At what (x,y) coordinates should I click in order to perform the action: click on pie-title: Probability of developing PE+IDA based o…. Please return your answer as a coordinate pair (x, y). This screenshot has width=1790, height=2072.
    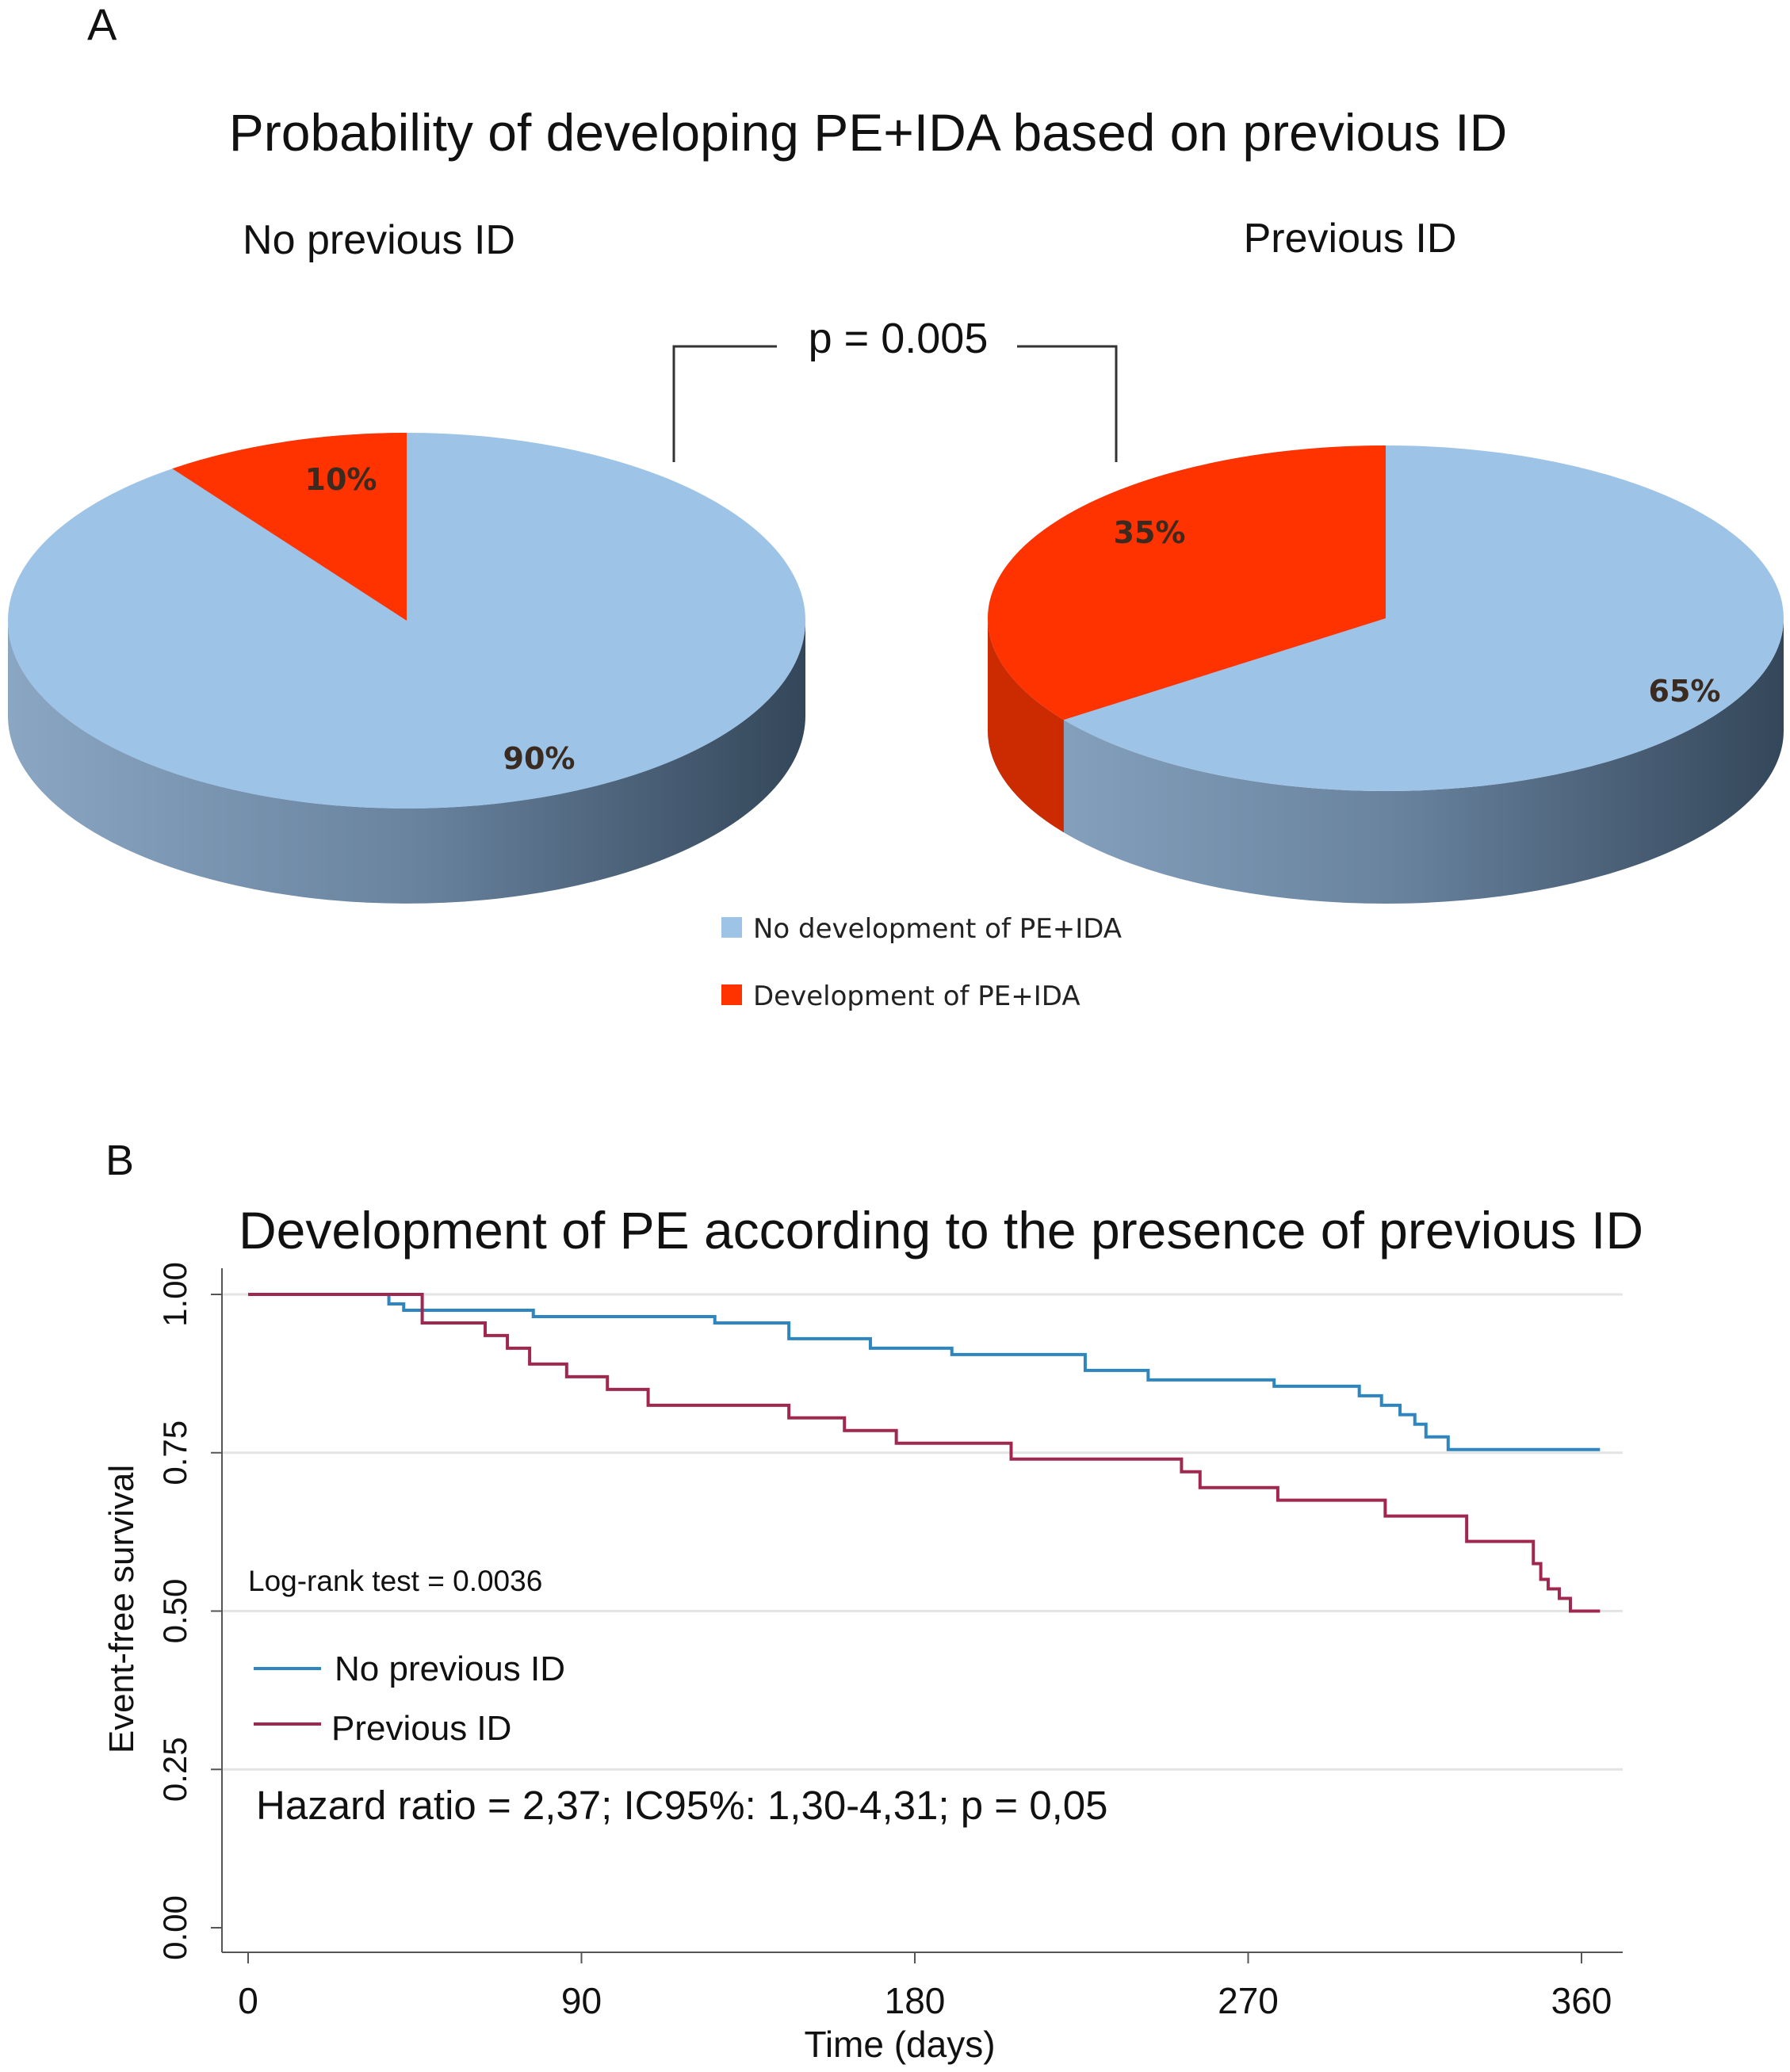
    Looking at the image, I should click on (869, 132).